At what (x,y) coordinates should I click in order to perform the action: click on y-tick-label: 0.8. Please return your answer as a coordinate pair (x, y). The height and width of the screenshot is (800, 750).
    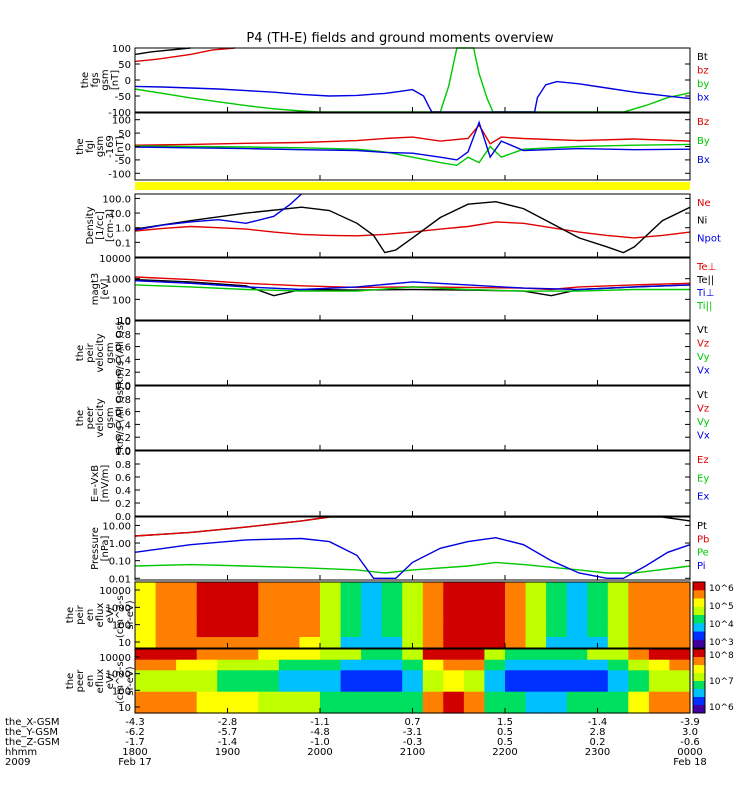
    Looking at the image, I should click on (123, 400).